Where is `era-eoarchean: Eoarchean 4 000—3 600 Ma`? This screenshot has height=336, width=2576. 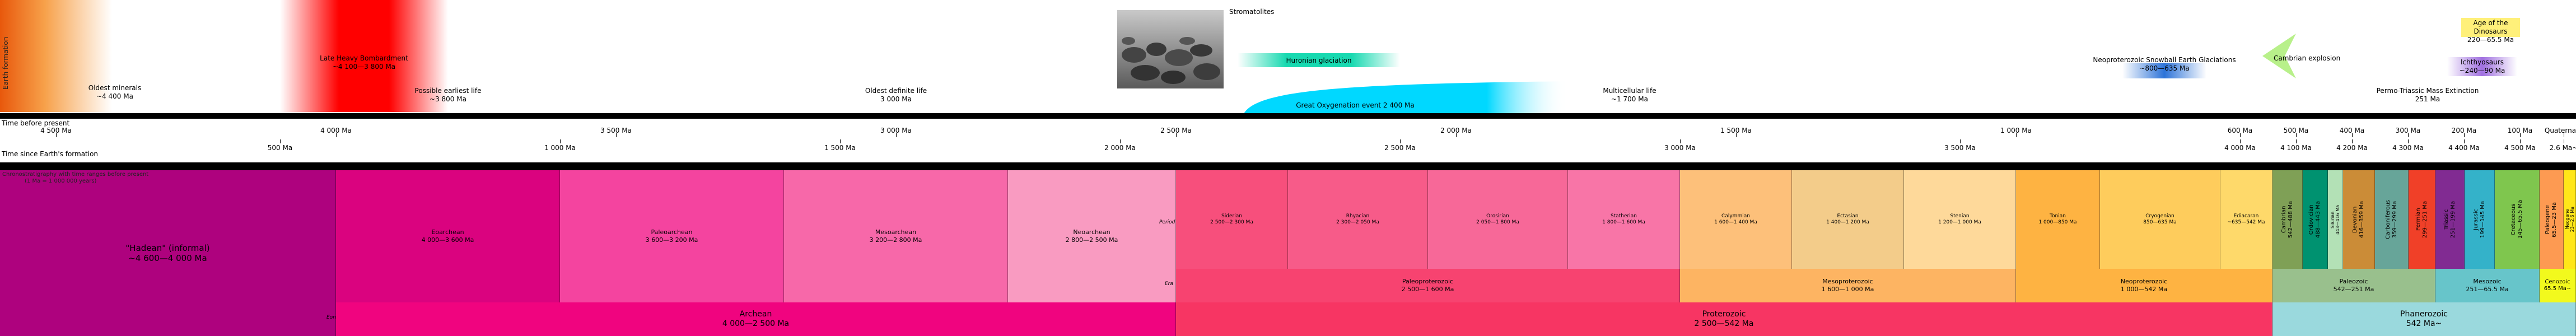
era-eoarchean: Eoarchean 4 000—3 600 Ma is located at coordinates (448, 236).